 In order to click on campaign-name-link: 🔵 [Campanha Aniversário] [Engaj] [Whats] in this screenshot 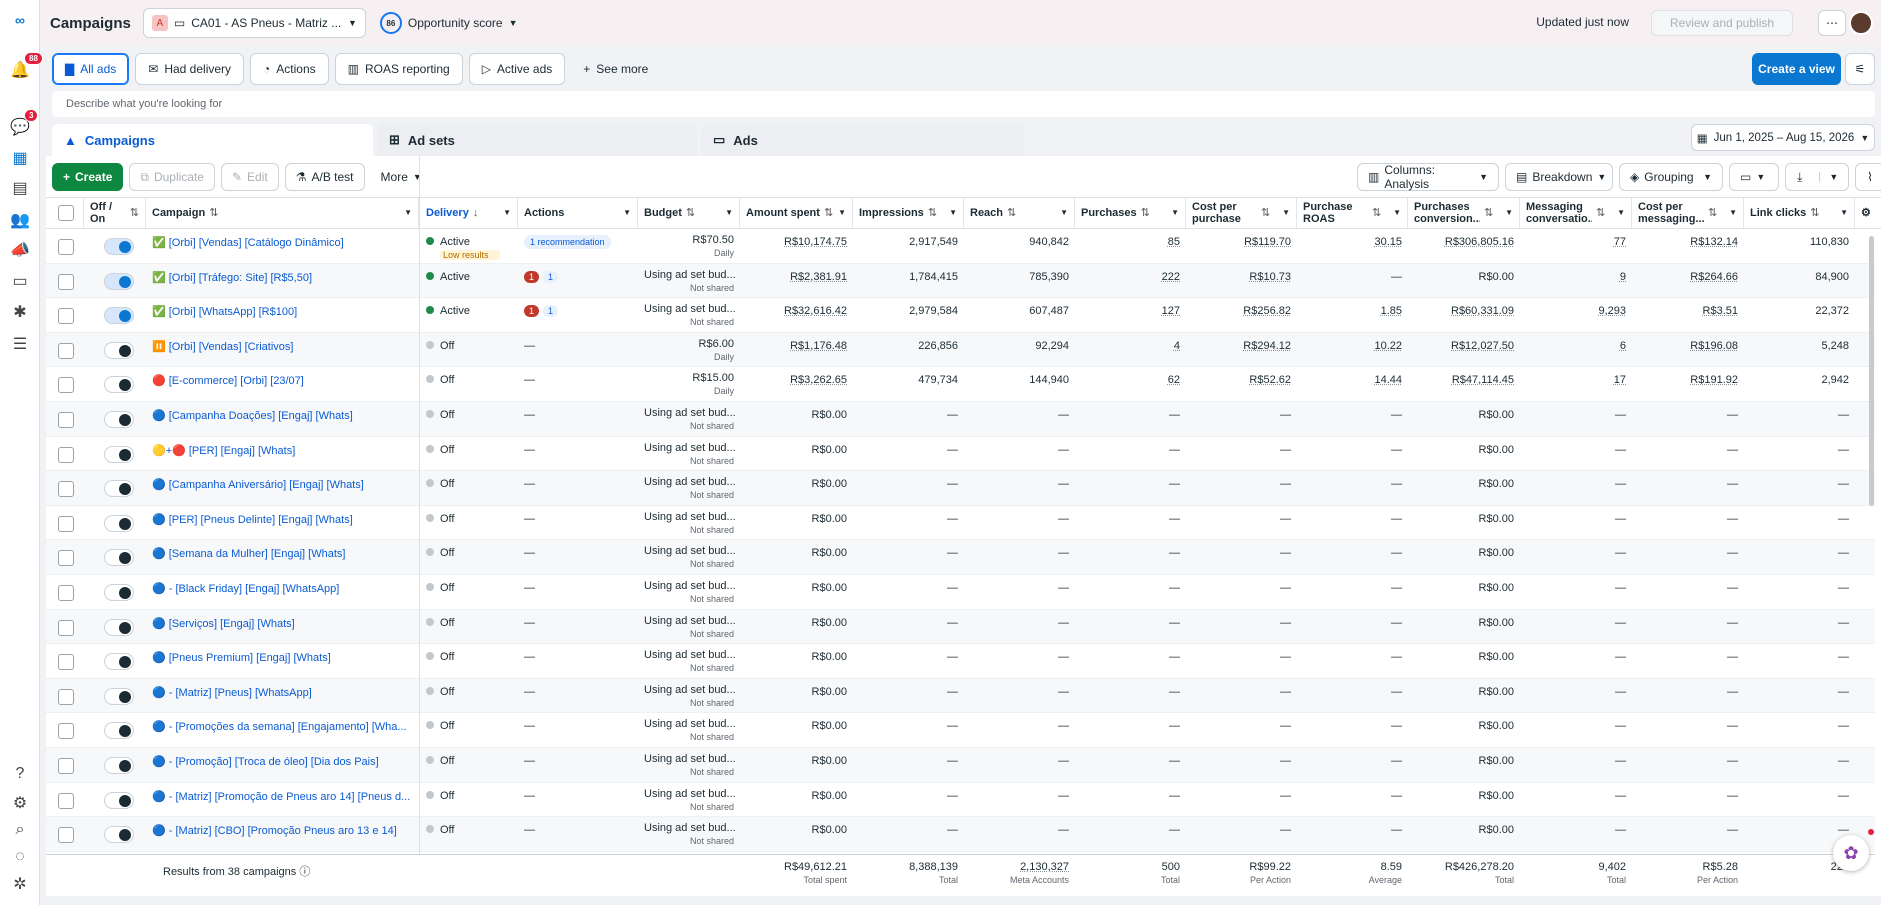, I will do `click(282, 488)`.